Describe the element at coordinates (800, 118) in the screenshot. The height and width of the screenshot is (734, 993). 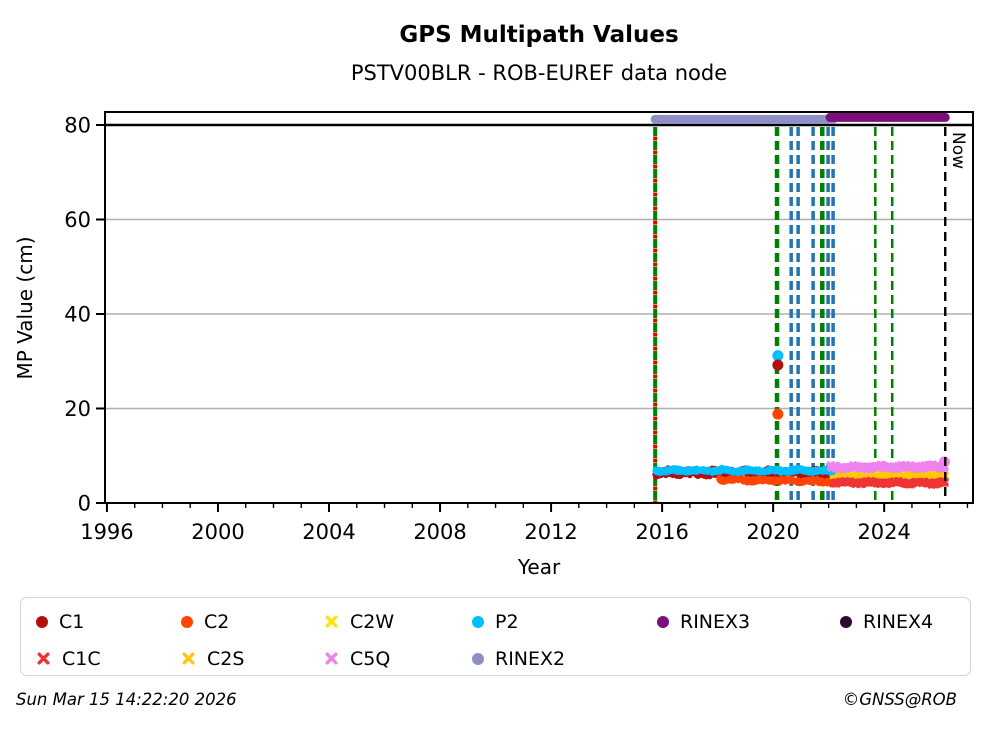
I see `rinex-format-bars` at that location.